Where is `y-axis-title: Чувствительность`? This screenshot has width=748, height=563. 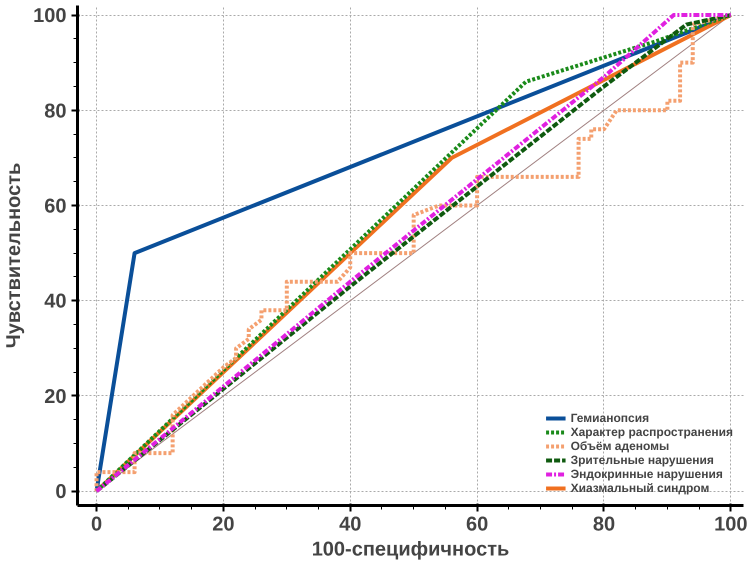
y-axis-title: Чувствительность is located at coordinates (14, 255).